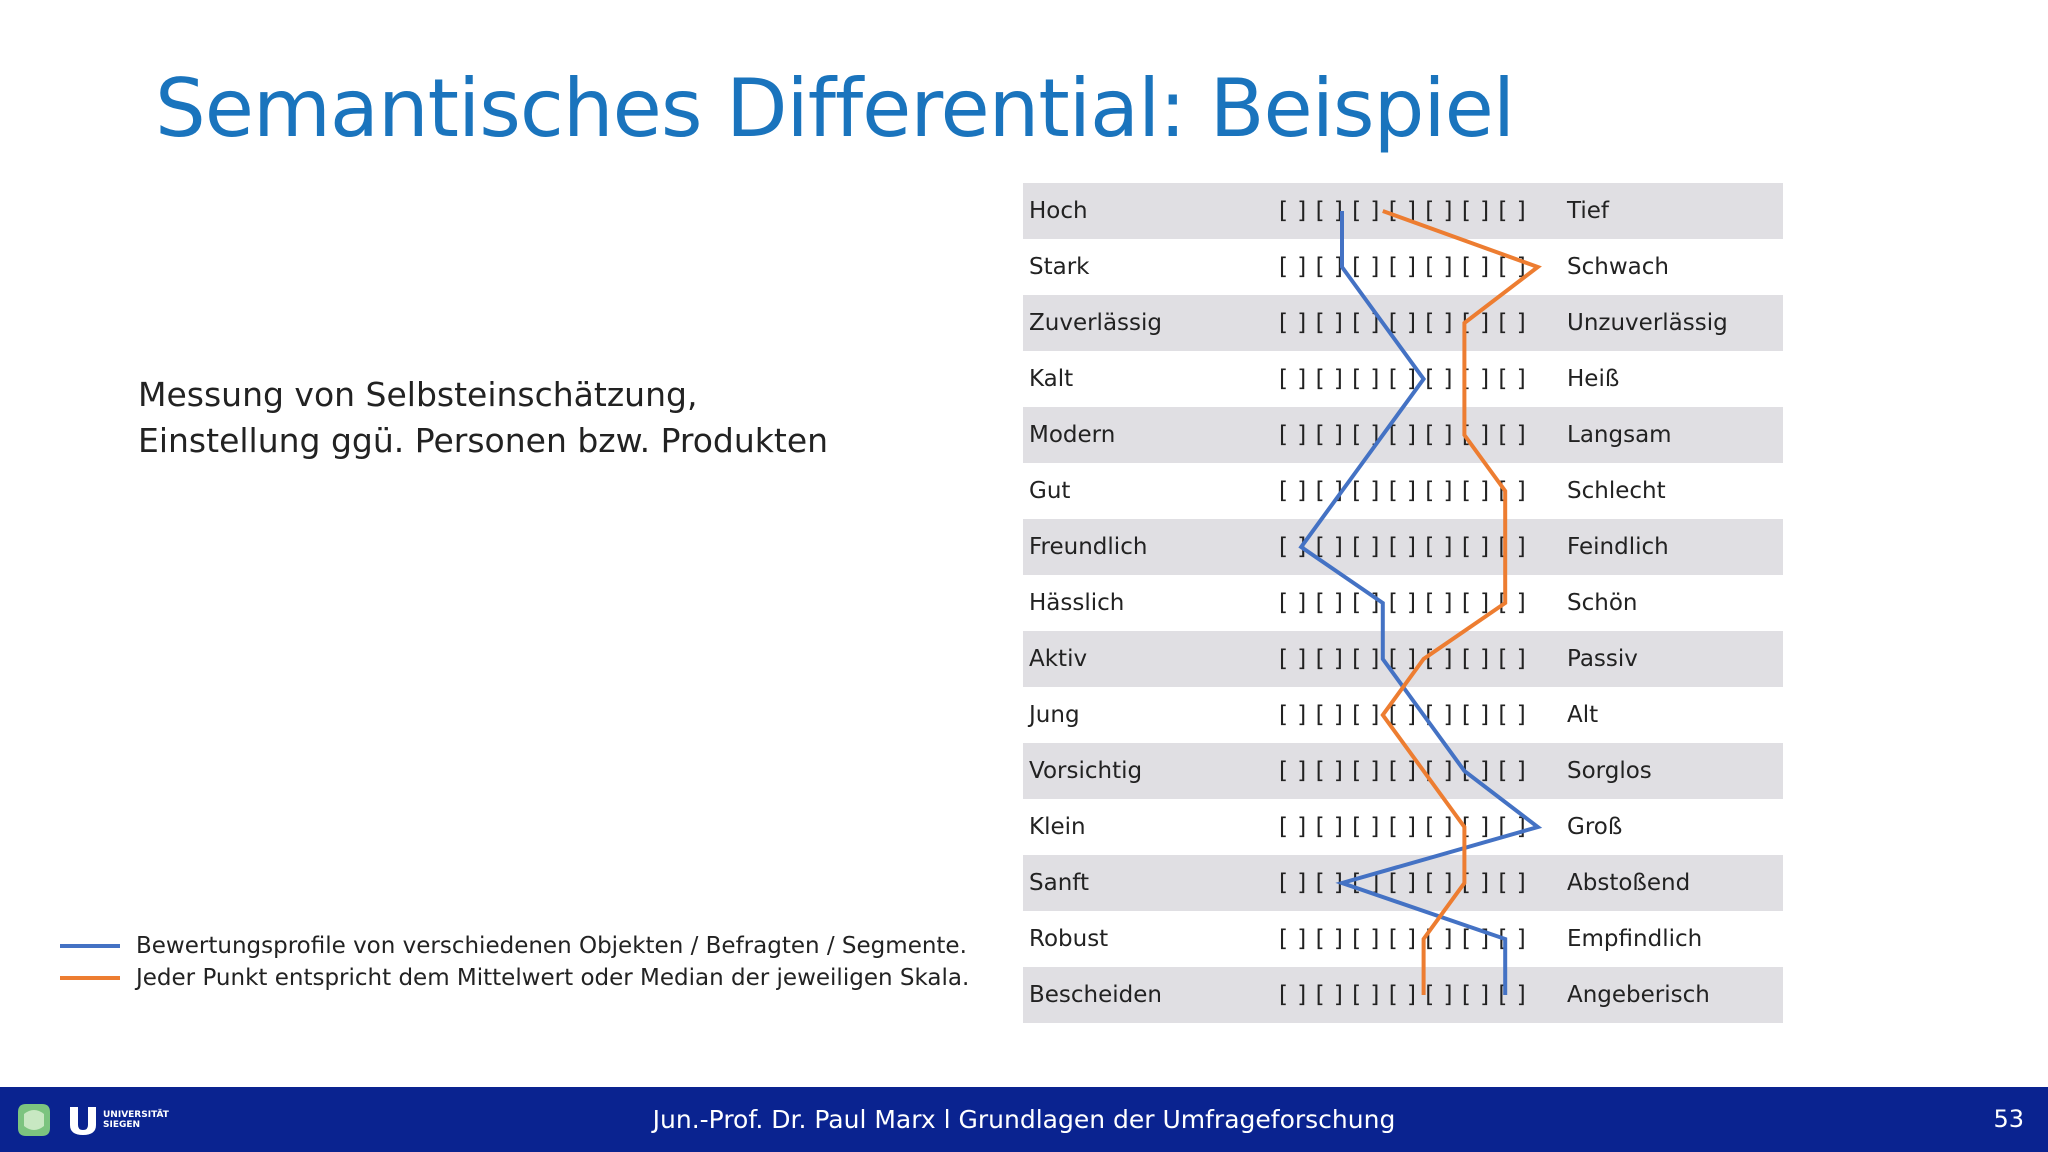  What do you see at coordinates (2008, 1119) in the screenshot?
I see `page-number: 53` at bounding box center [2008, 1119].